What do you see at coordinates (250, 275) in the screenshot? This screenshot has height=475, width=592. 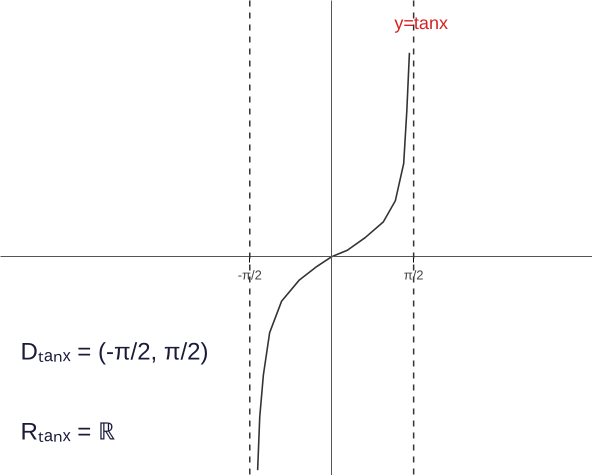 I see `x-tick-label: -π/2` at bounding box center [250, 275].